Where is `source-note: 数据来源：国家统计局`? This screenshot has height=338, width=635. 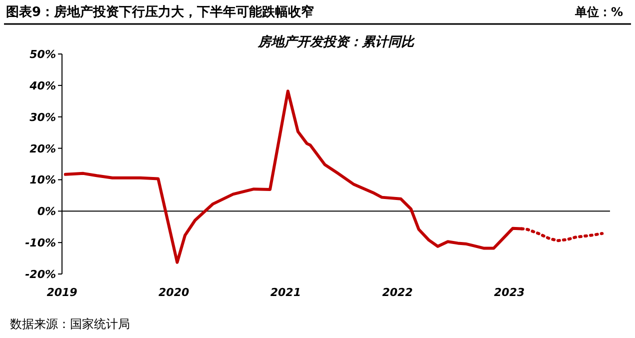 source-note: 数据来源：国家统计局 is located at coordinates (70, 324).